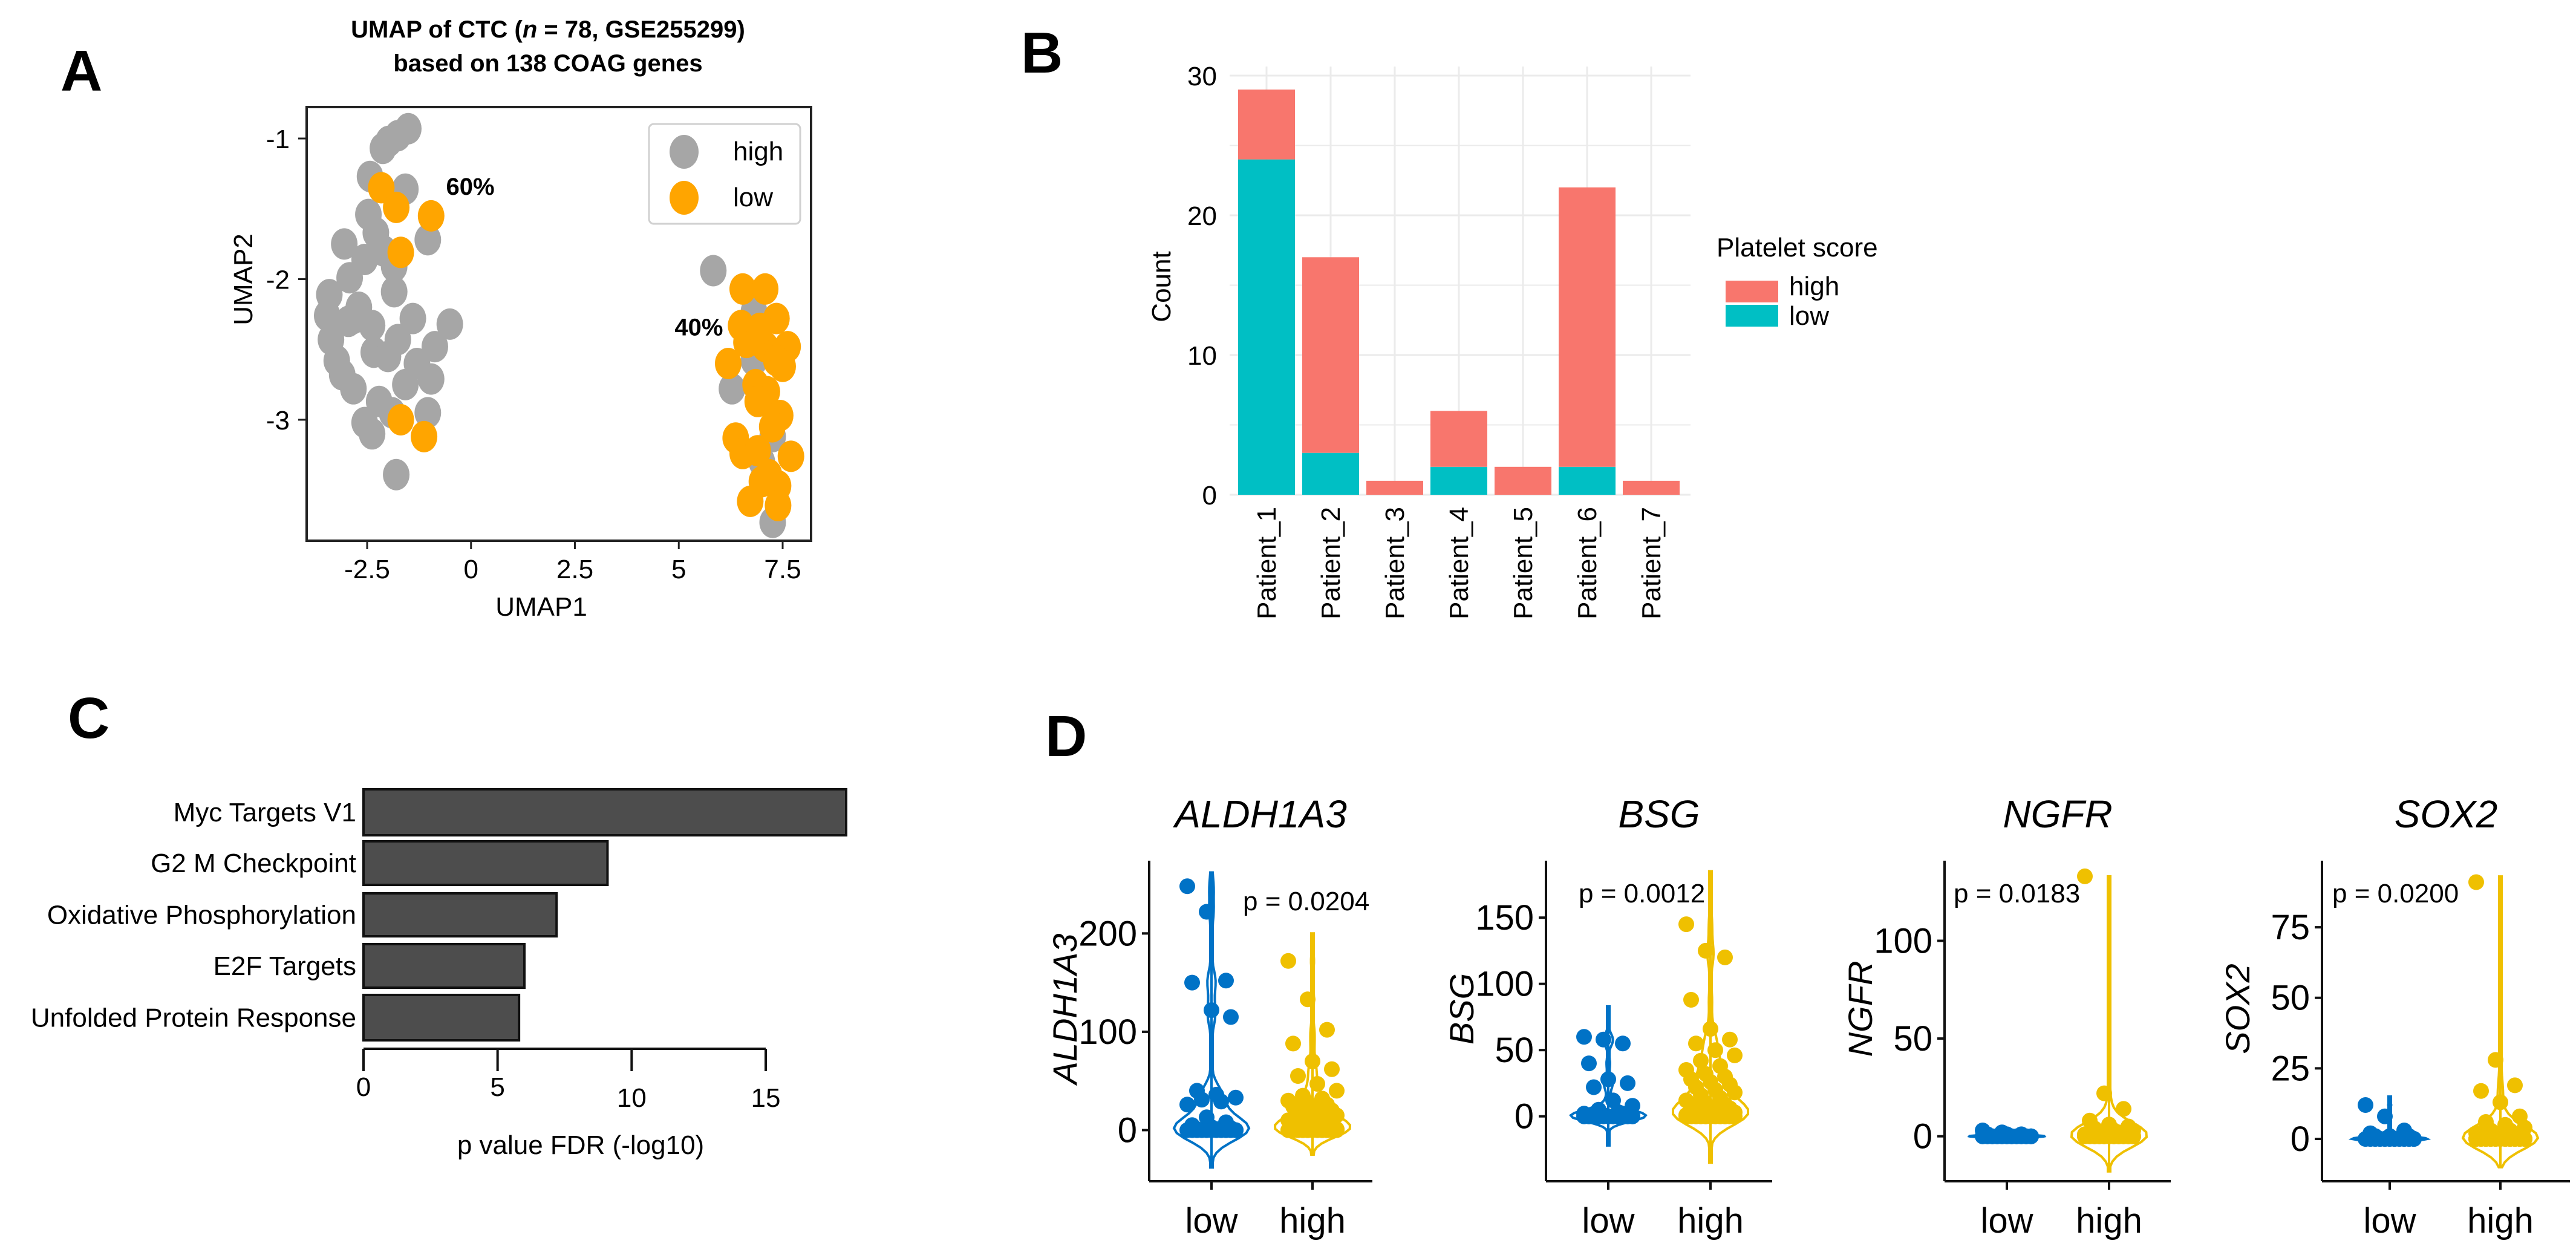 This screenshot has width=2576, height=1252. I want to click on violin-y-tick-label: 0, so click(1127, 1130).